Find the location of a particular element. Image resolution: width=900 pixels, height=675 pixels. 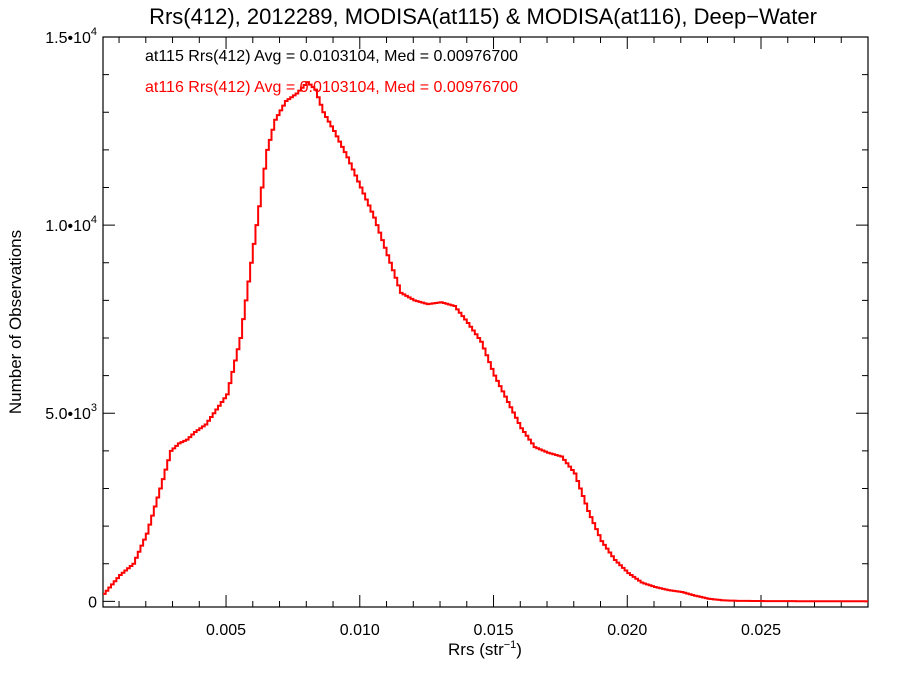

y-tick-label: 5.0•103 is located at coordinates (71, 412).